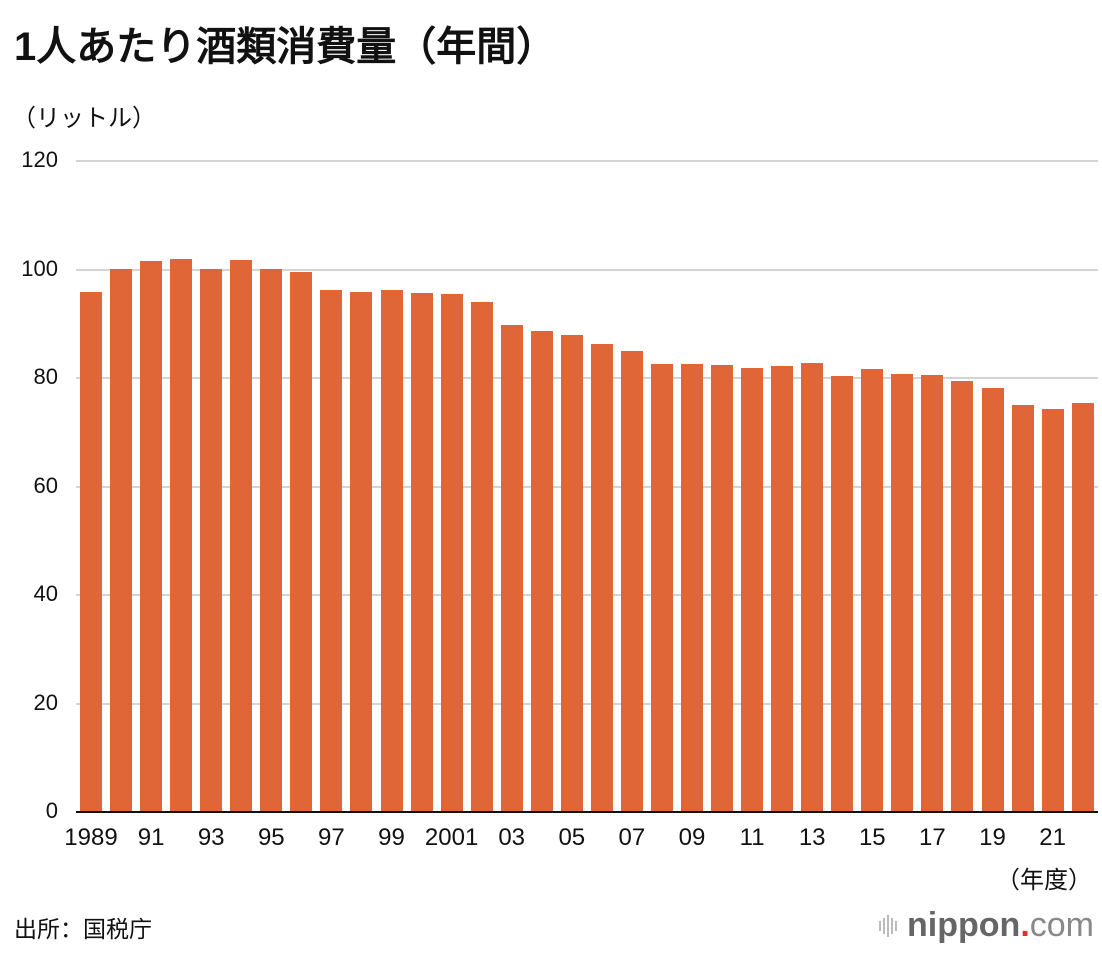 Image resolution: width=1102 pixels, height=960 pixels. I want to click on bar-2013, so click(812, 587).